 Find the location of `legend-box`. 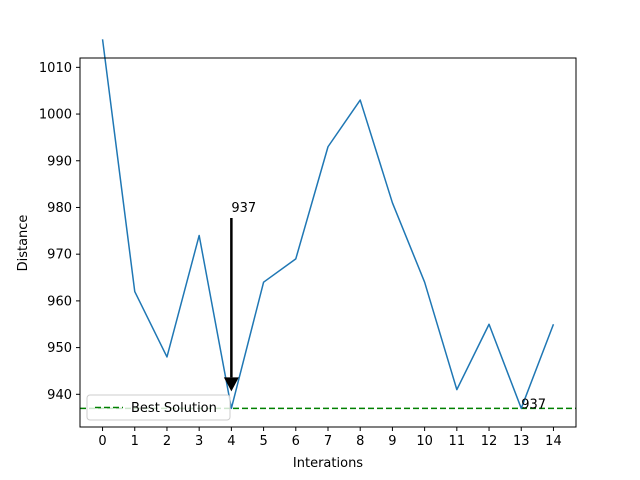

legend-box is located at coordinates (158, 407).